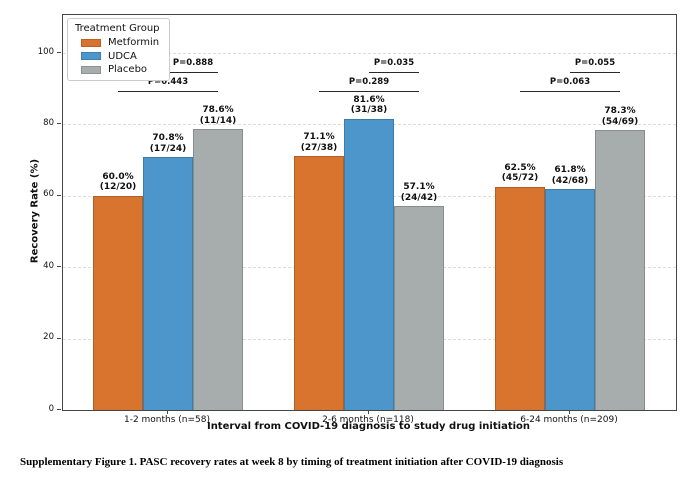 The image size is (700, 480). I want to click on pvalue-label: P=0.035, so click(394, 63).